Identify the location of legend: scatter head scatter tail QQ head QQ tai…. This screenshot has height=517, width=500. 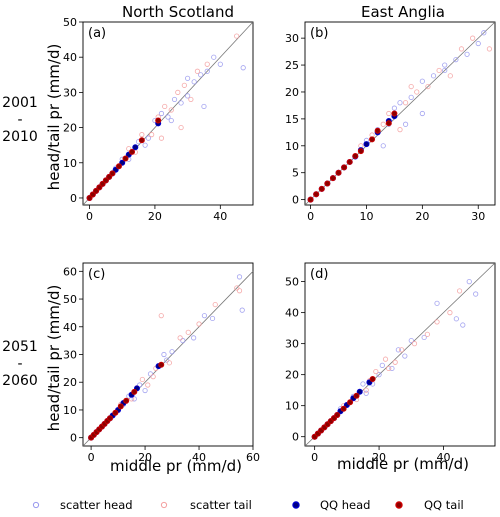
(248, 505).